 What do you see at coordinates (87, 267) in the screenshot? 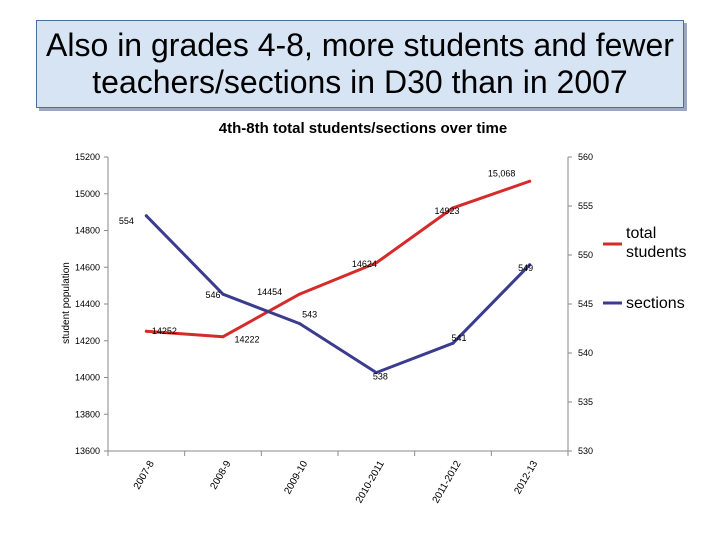
I see `y-tick-label: 14600` at bounding box center [87, 267].